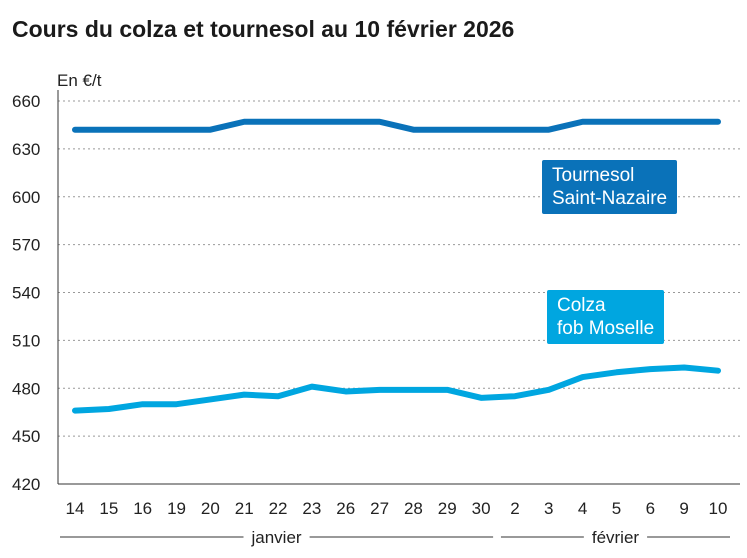 This screenshot has width=747, height=558. What do you see at coordinates (413, 508) in the screenshot?
I see `x-tick-label: 28` at bounding box center [413, 508].